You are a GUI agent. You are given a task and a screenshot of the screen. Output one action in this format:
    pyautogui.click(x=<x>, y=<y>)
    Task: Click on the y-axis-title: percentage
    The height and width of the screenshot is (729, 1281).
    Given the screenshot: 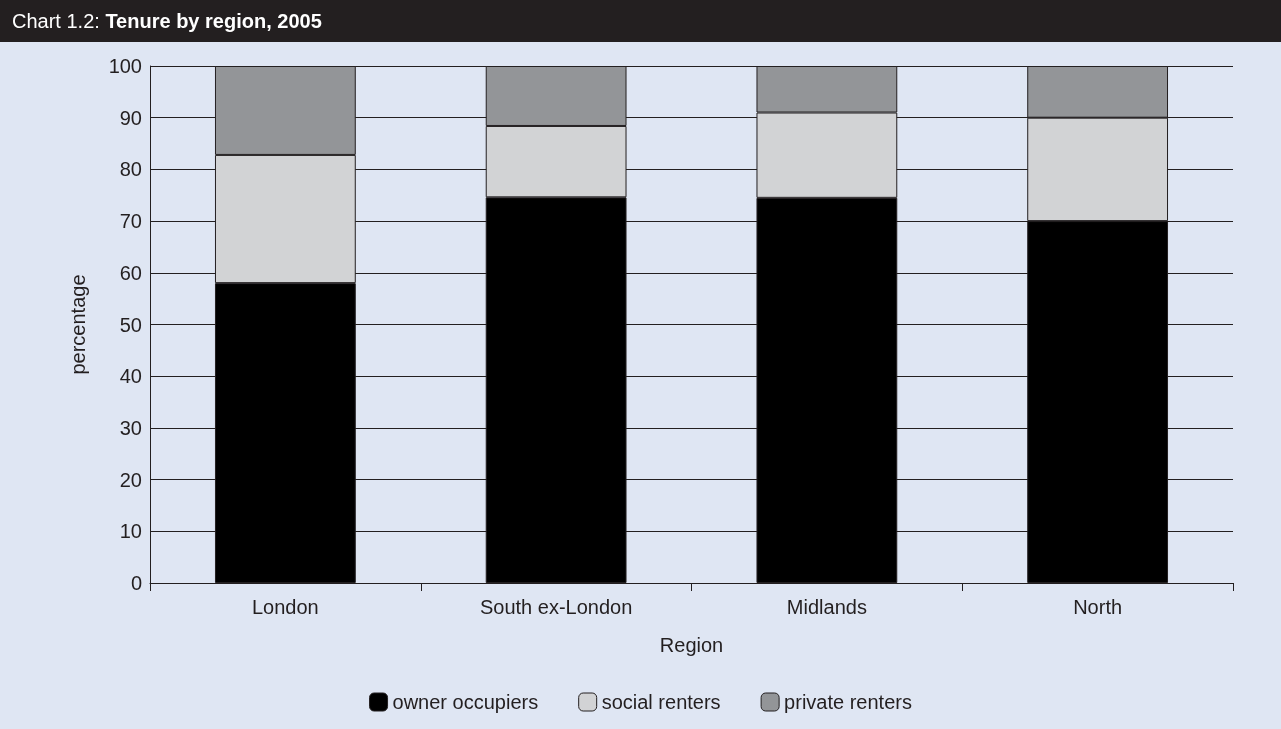 What is the action you would take?
    pyautogui.click(x=78, y=324)
    